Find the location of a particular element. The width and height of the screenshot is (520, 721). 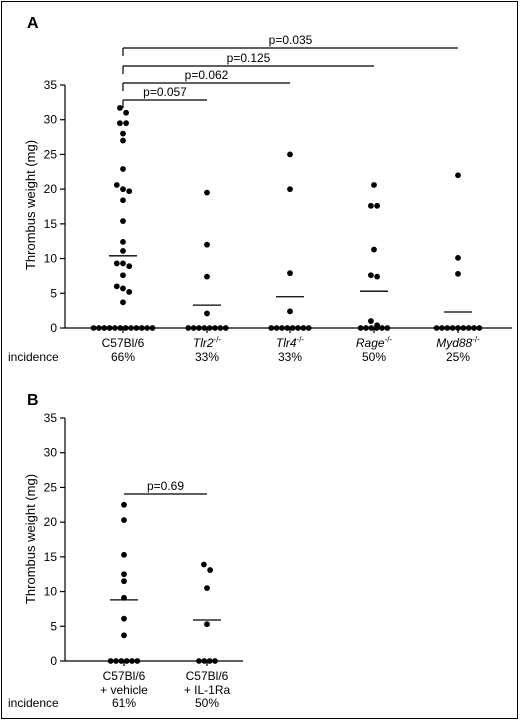

panel-b-y-axis-label: Thrombus weight (mg) is located at coordinates (30, 539).